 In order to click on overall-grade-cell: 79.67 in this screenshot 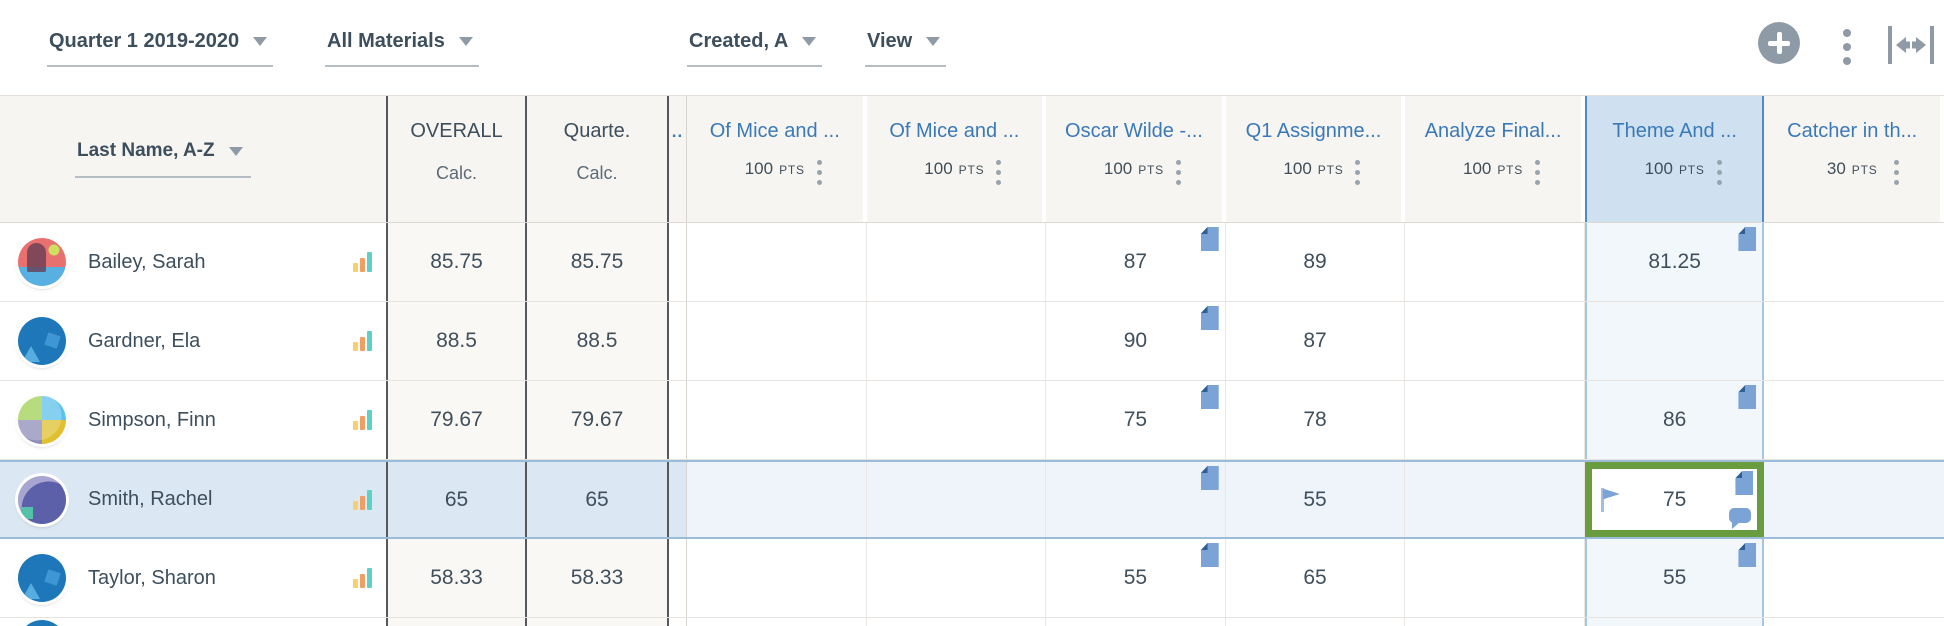, I will do `click(455, 420)`.